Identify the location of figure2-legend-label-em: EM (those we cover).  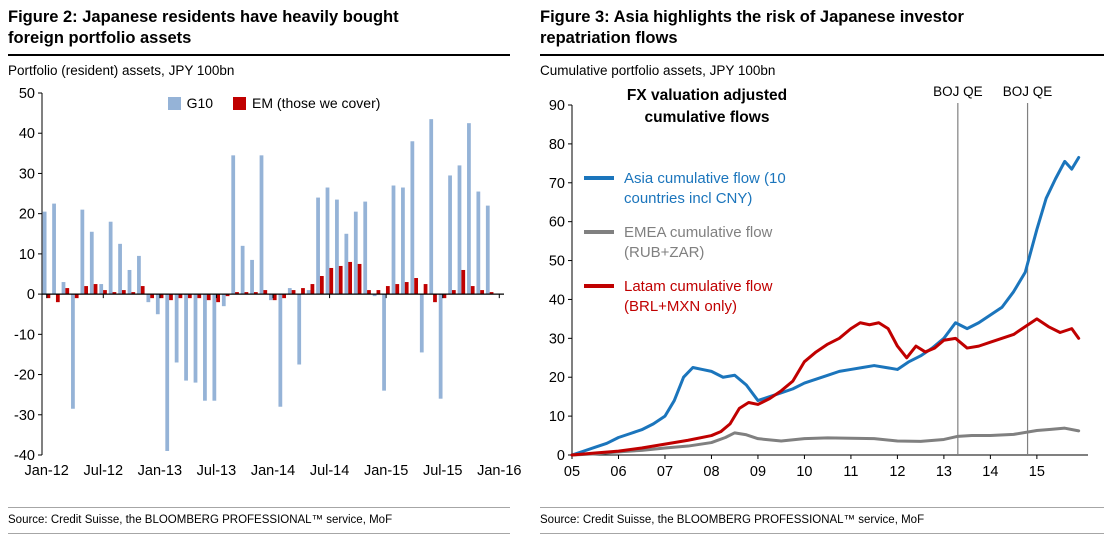
(316, 103).